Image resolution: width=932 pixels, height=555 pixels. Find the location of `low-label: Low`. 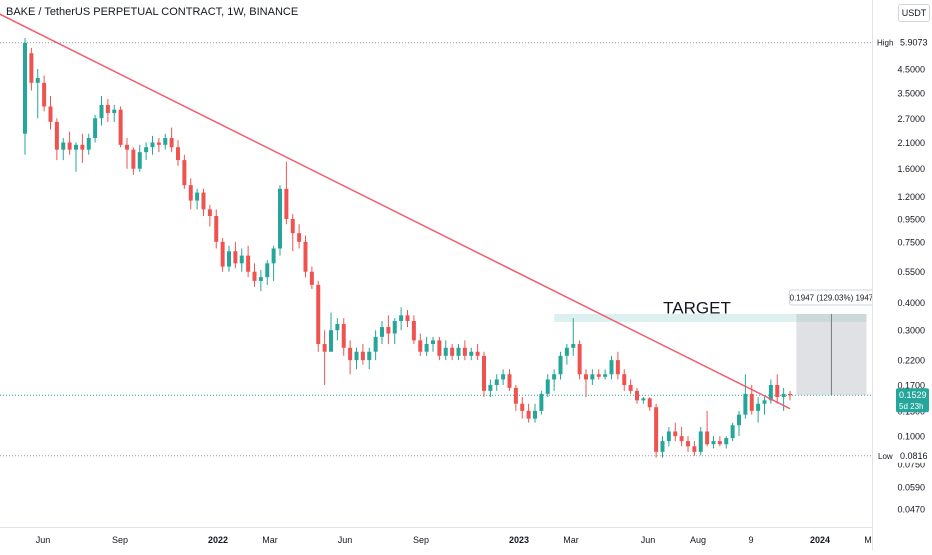

low-label: Low is located at coordinates (885, 456).